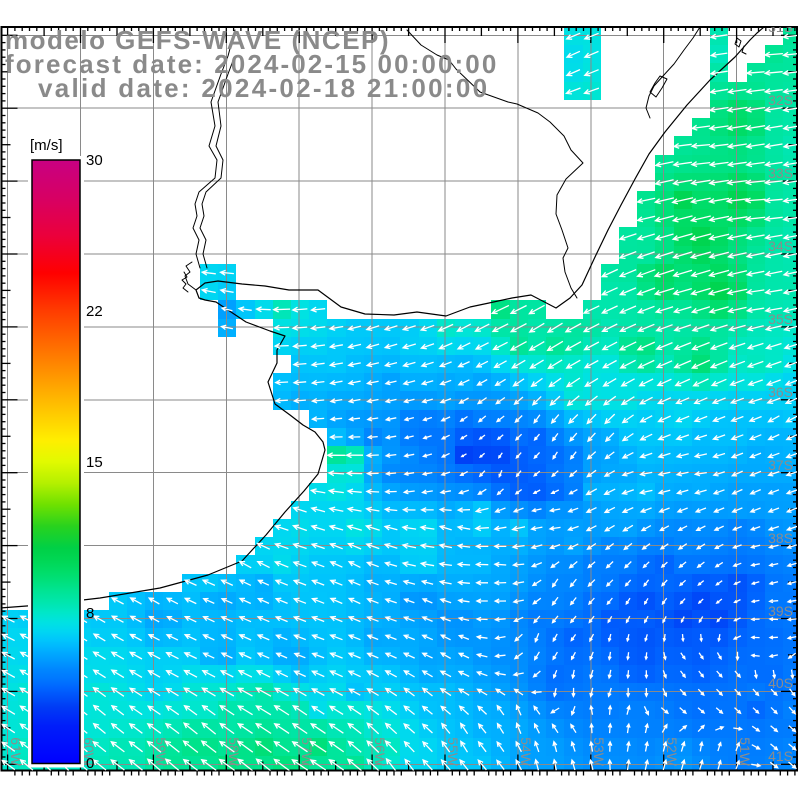 The image size is (800, 800). I want to click on svg-text: 0, so click(90, 763).